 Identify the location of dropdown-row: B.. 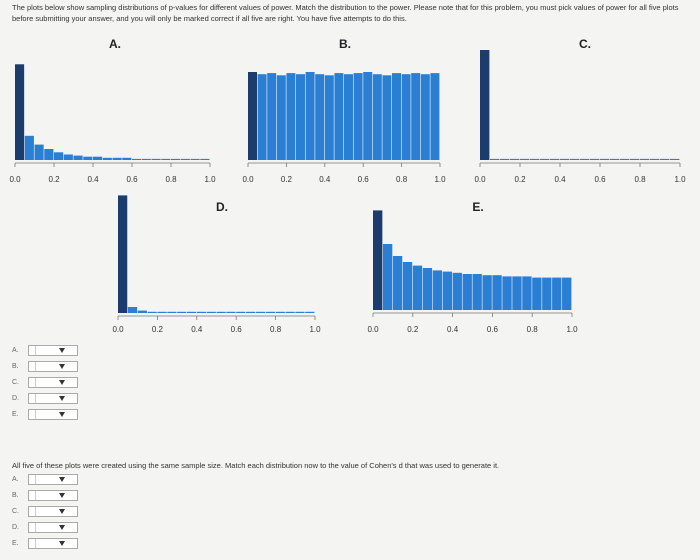
(45, 366).